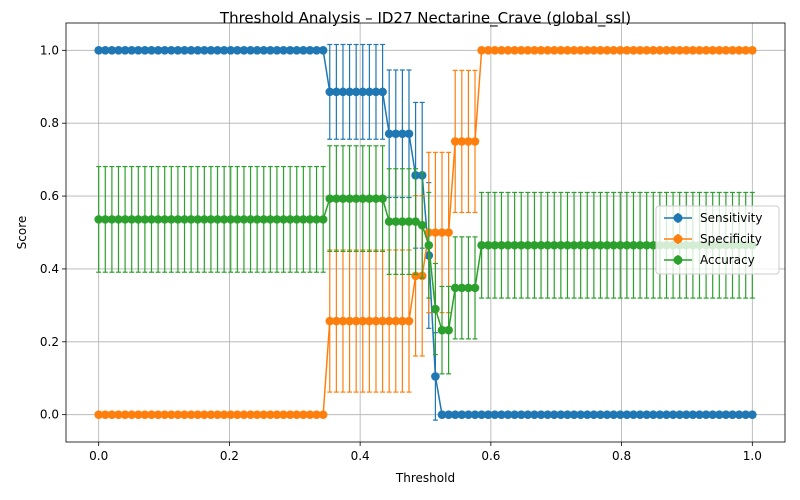  Describe the element at coordinates (49, 415) in the screenshot. I see `y-tick-label: 0.0` at that location.